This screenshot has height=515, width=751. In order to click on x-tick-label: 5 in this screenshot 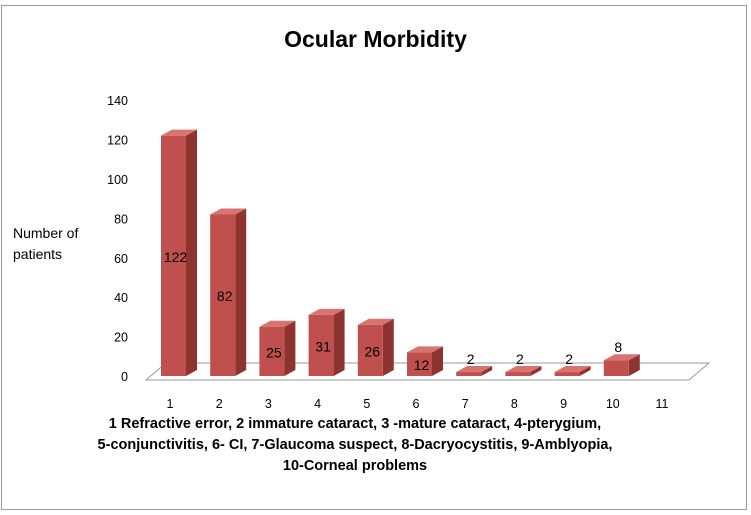, I will do `click(366, 404)`.